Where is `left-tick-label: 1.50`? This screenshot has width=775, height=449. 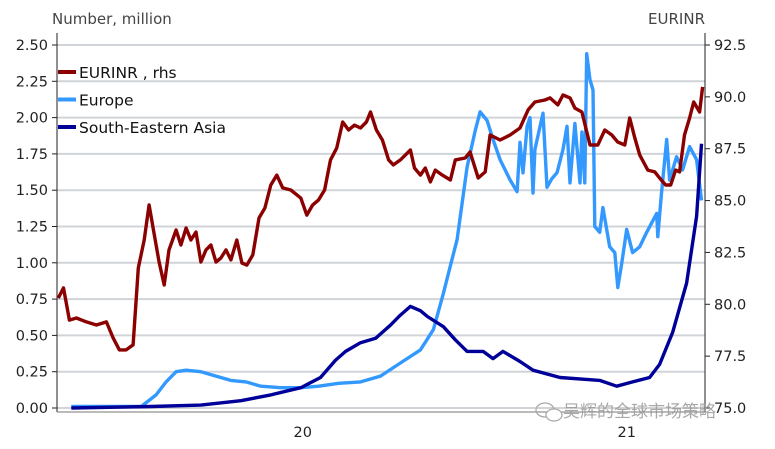
left-tick-label: 1.50 is located at coordinates (32, 191).